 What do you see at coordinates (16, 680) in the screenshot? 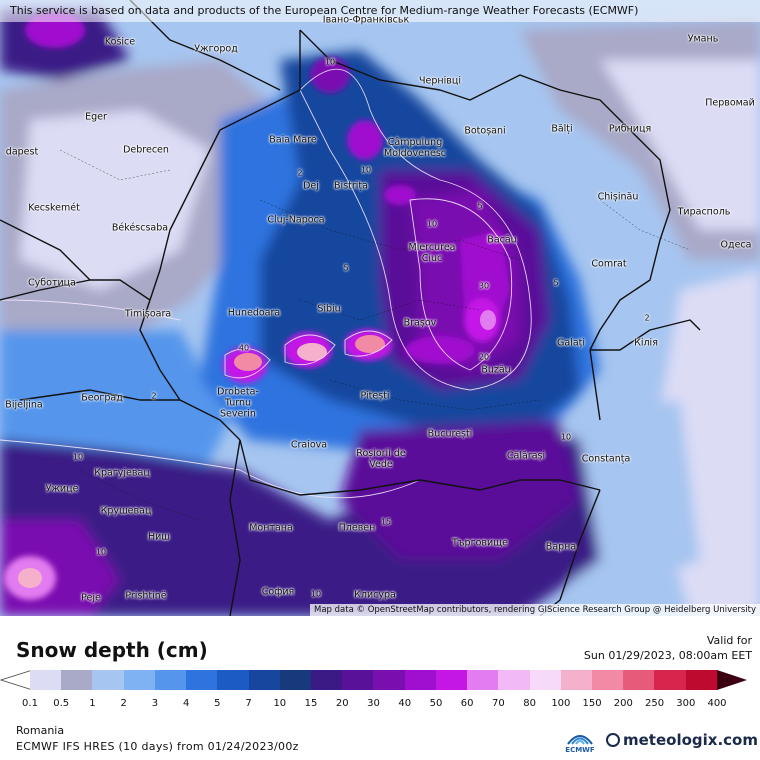
I see `legend-left-outline` at bounding box center [16, 680].